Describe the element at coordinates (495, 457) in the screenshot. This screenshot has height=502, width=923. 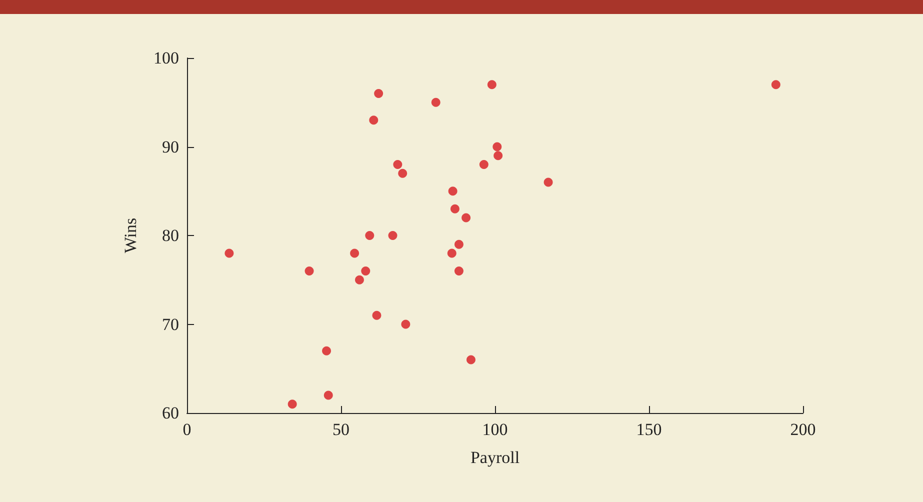
I see `x-axis-title: Payroll` at that location.